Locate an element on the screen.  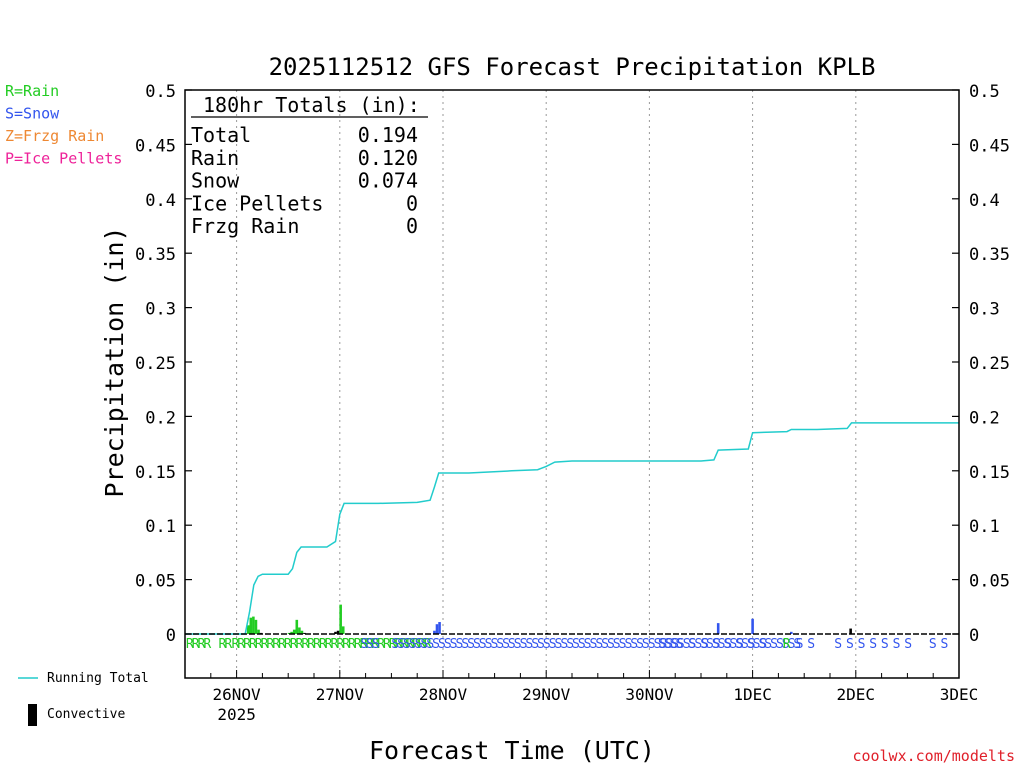
ptype-letters: RRRRRRRRRRRRRRRRRRRRRRRRRRRRRRRRRR is located at coordinates (331, 644).